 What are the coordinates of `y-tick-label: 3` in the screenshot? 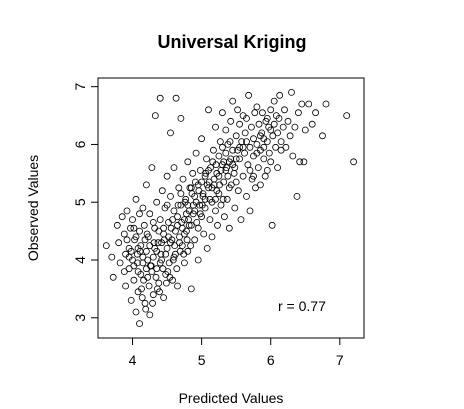 It's located at (80, 318).